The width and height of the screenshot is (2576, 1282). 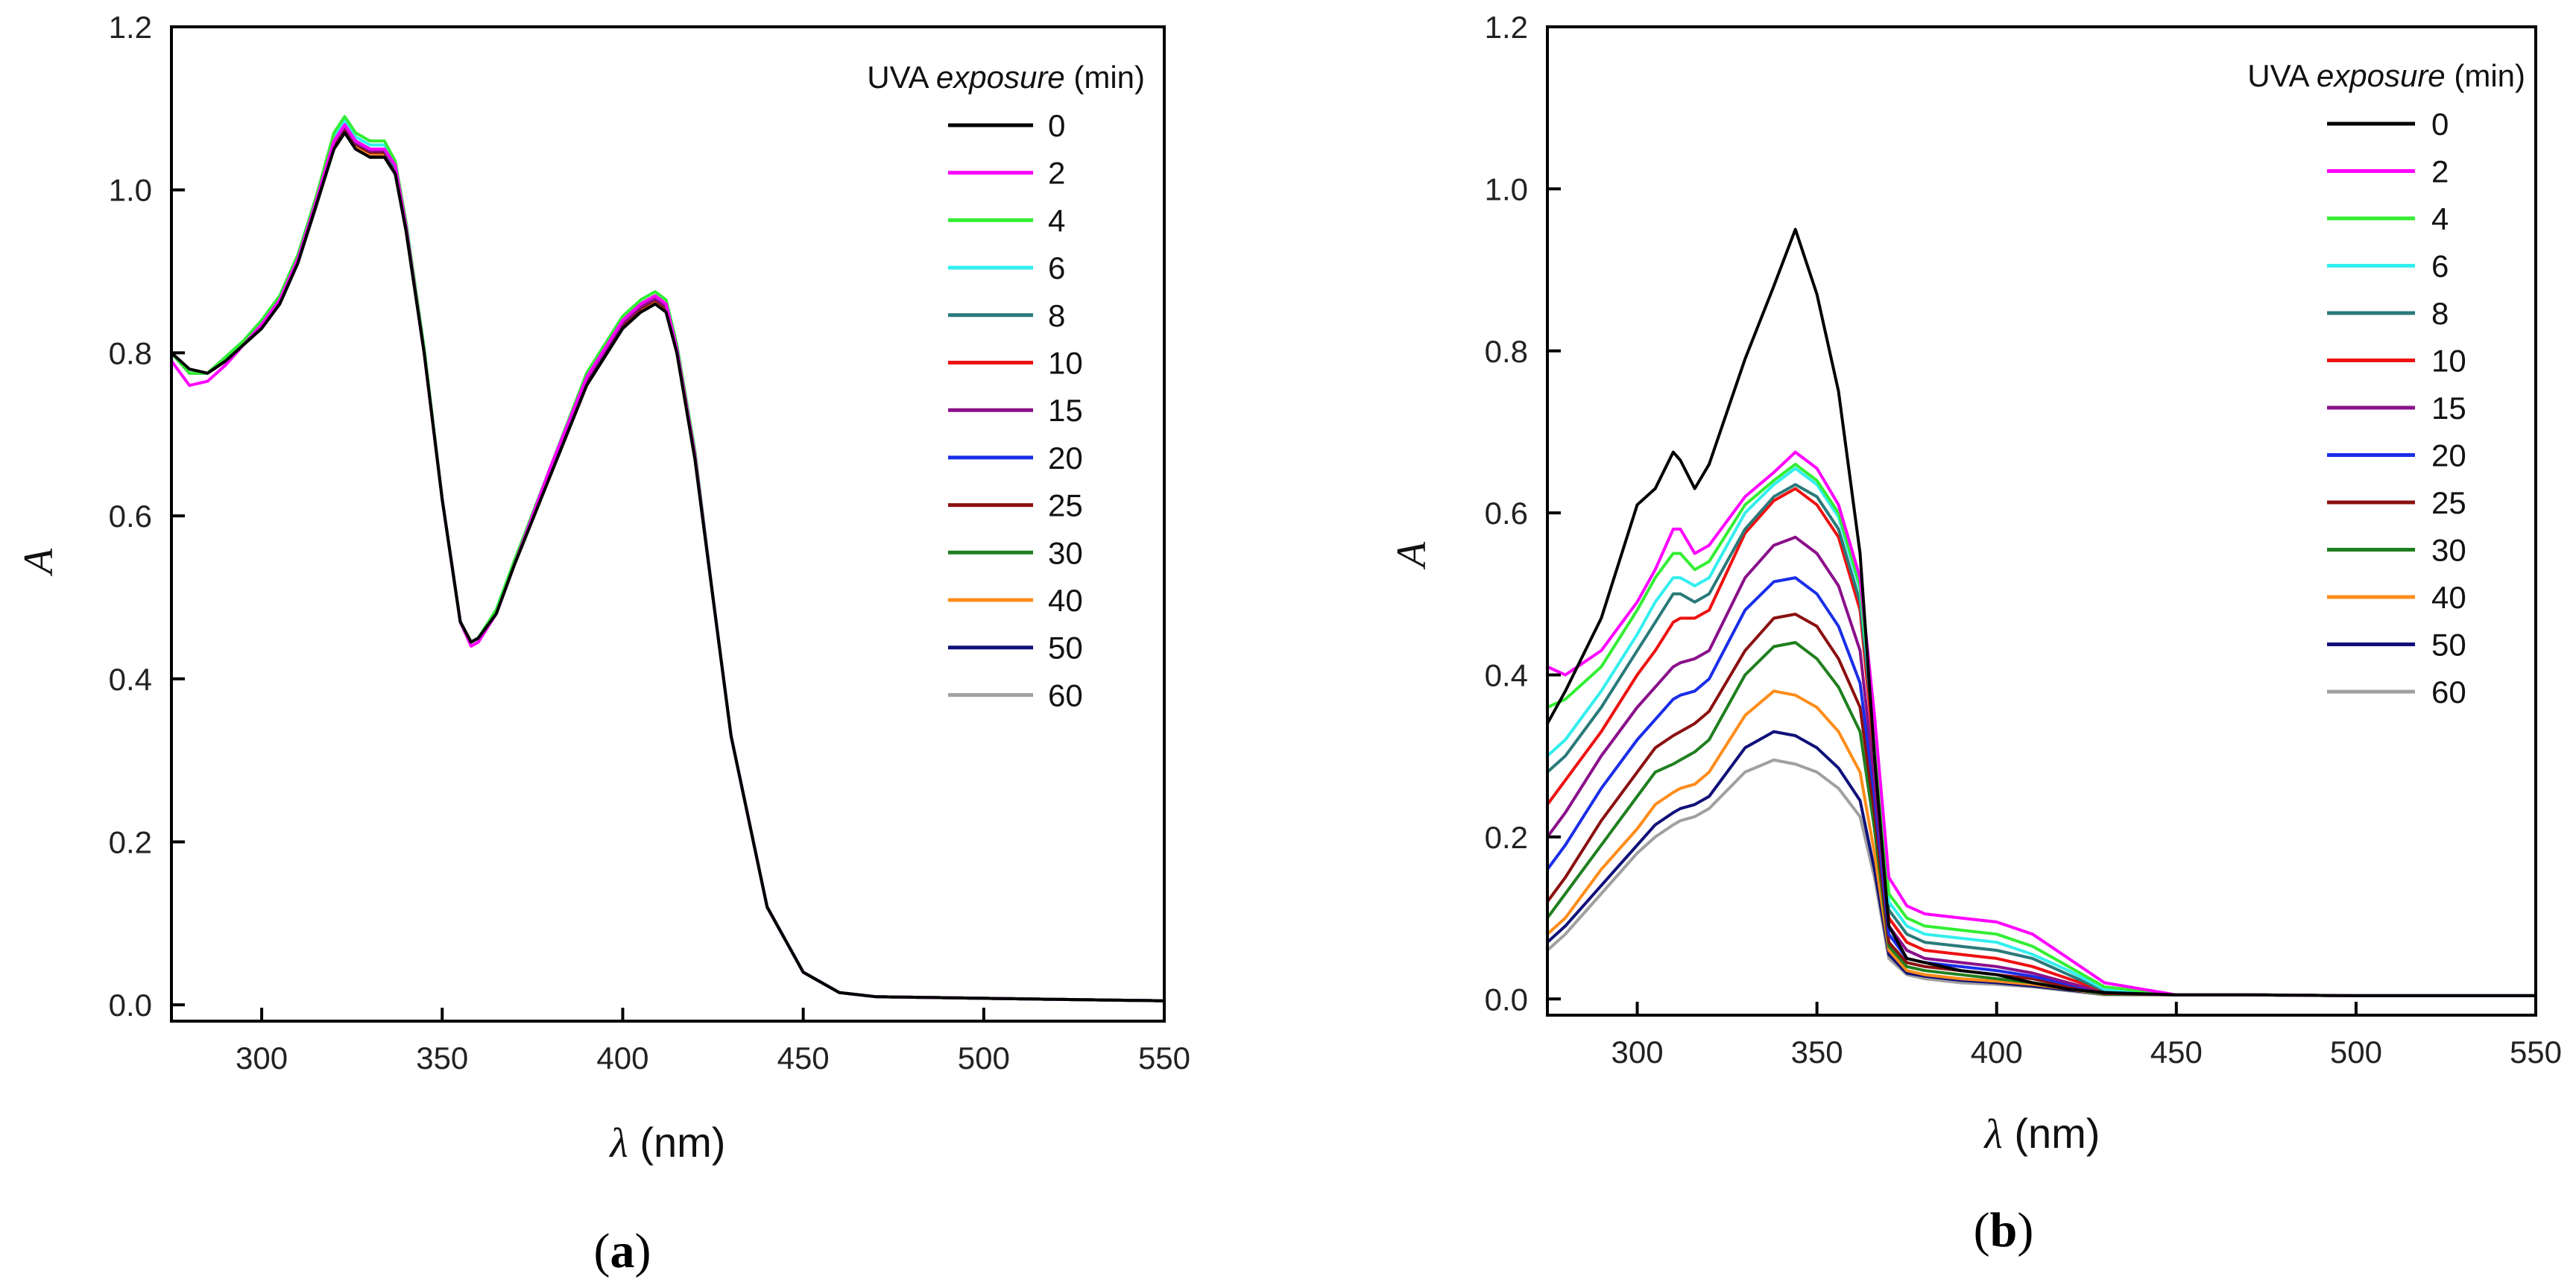 I want to click on panel-b-legend-label: 6, so click(x=2440, y=266).